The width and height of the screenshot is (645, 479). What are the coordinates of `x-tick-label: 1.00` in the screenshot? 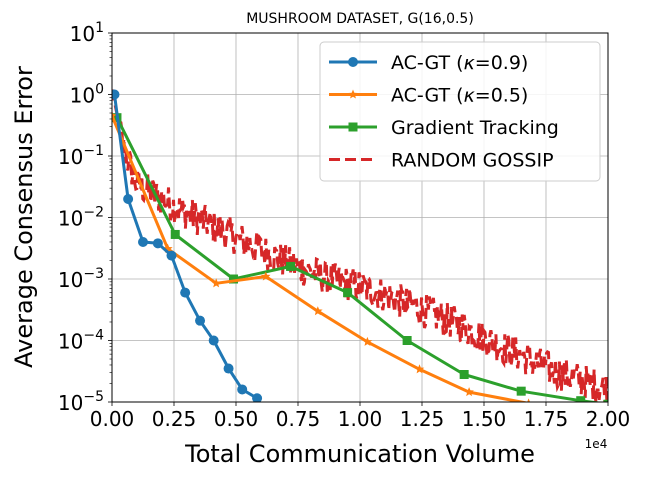 It's located at (360, 419).